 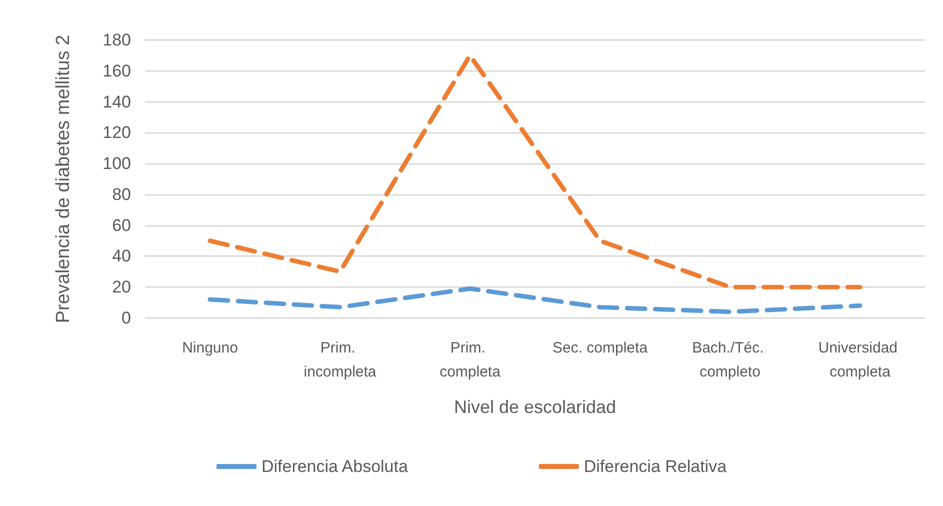 What do you see at coordinates (730, 360) in the screenshot?
I see `x-tick-label: Bach./Téc. completo` at bounding box center [730, 360].